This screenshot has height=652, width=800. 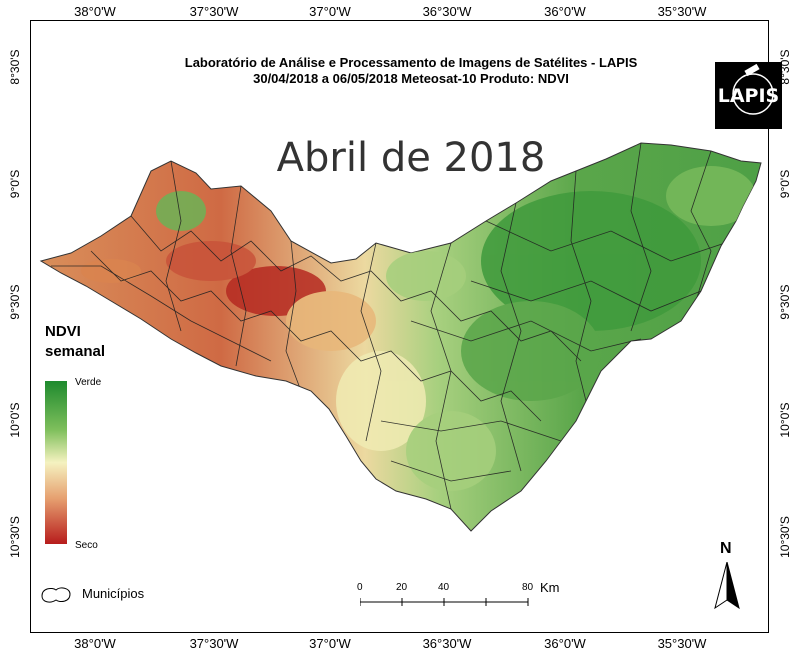 What do you see at coordinates (682, 11) in the screenshot?
I see `lon-tick-top: 35°30'W` at bounding box center [682, 11].